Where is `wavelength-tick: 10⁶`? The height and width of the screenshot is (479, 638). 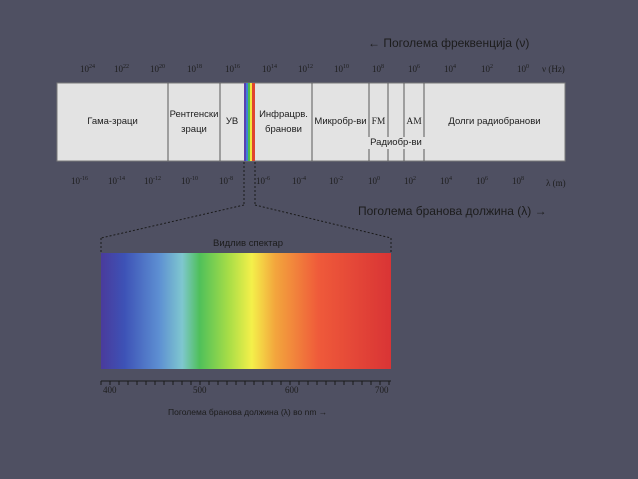
wavelength-tick: 10⁶ is located at coordinates (482, 181).